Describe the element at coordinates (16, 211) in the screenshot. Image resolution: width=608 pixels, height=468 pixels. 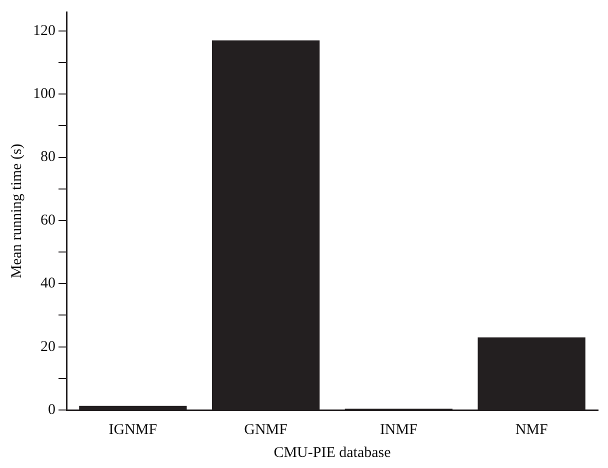
I see `y-axis-title: Mean running time (s)` at that location.